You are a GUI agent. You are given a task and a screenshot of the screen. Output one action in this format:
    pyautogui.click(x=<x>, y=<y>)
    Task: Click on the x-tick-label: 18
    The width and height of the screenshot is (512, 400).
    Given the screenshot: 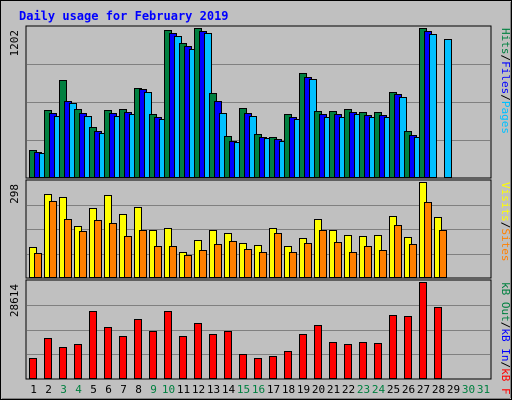 What is the action you would take?
    pyautogui.click(x=288, y=389)
    